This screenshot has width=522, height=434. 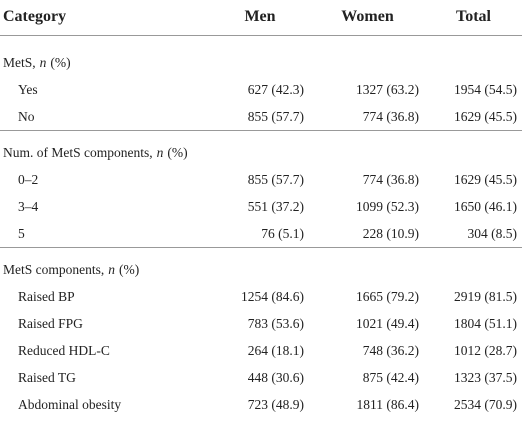 What do you see at coordinates (387, 323) in the screenshot?
I see `value-cell: 1021 (49.4)` at bounding box center [387, 323].